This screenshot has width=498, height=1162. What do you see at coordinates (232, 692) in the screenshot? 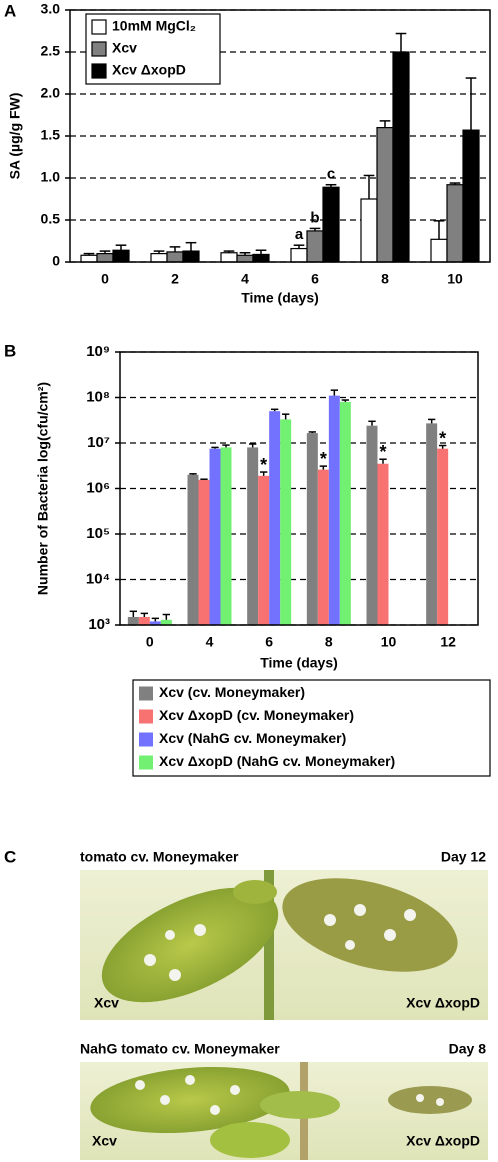
I see `legend-label: Xcv (cv. Moneymaker)` at bounding box center [232, 692].